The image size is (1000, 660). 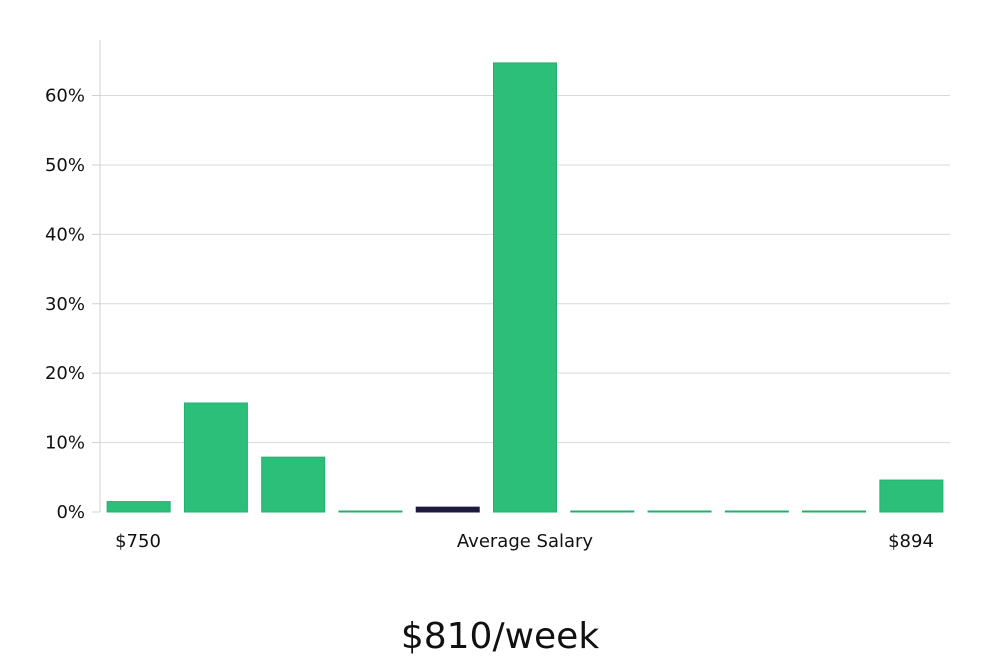 I want to click on y-axis-group: 0% 10% 20% 30% 40% 50% 60%, so click(x=73, y=281).